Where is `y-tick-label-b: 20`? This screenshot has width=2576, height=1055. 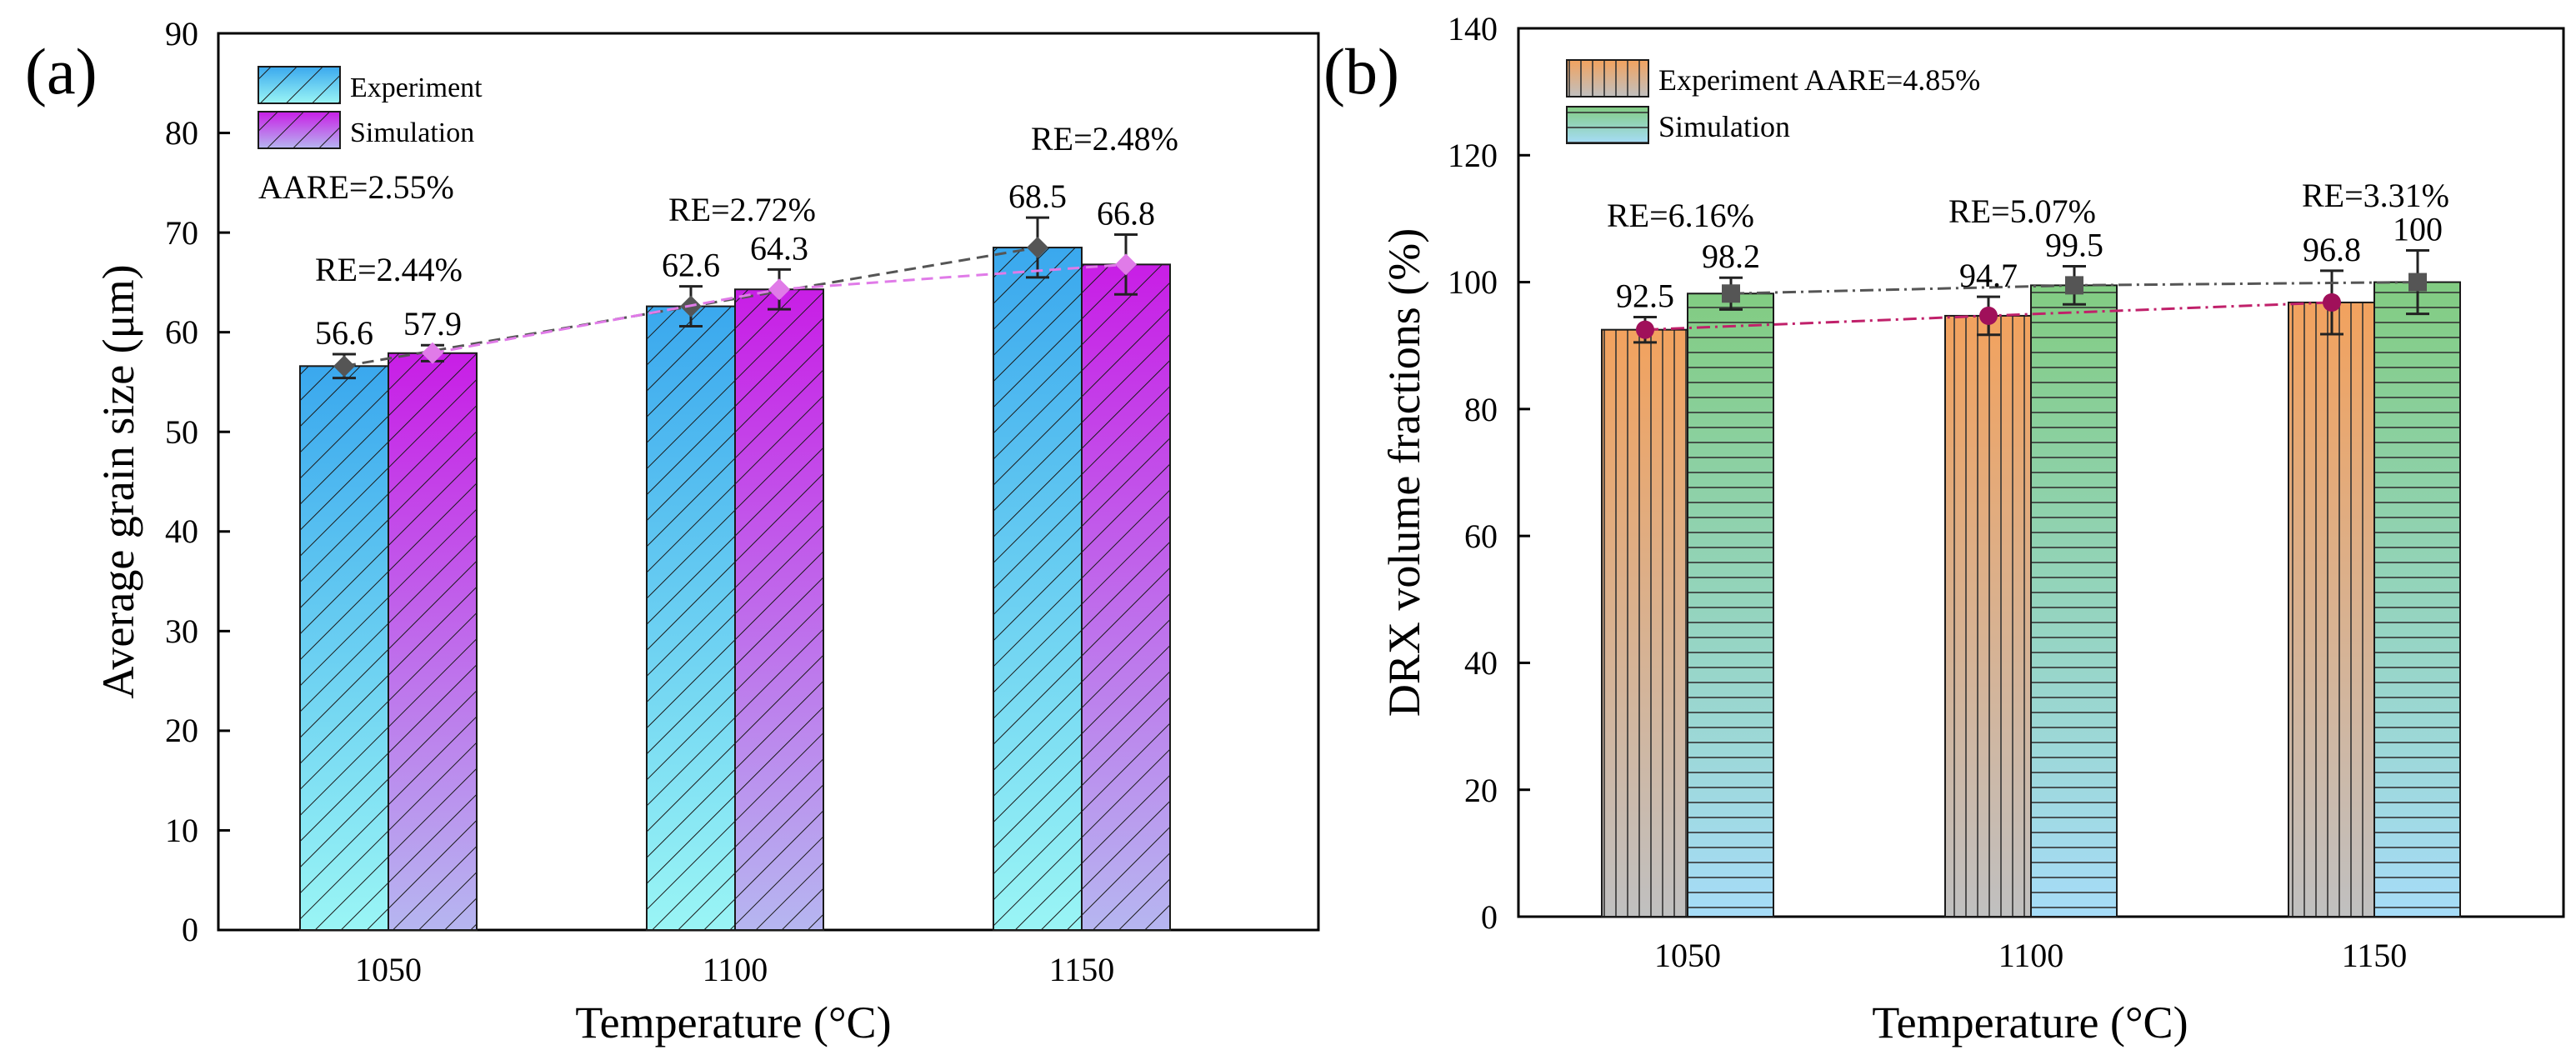
y-tick-label-b: 20 is located at coordinates (1481, 790).